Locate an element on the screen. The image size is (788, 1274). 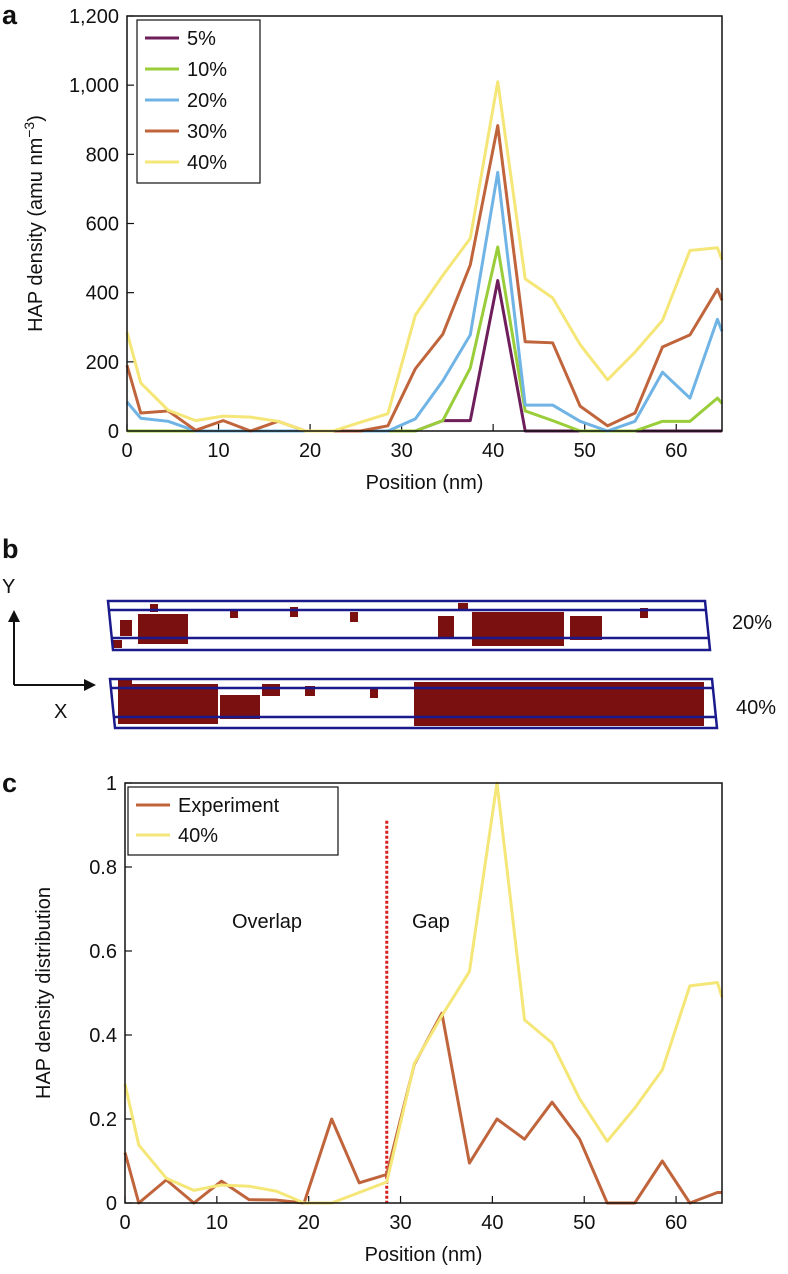
legend-label: 20% is located at coordinates (207, 101).